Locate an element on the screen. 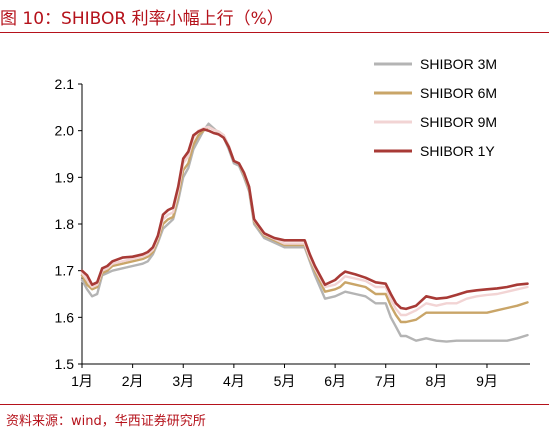 Image resolution: width=549 pixels, height=434 pixels. legend-label: SHIBOR 9M is located at coordinates (458, 122).